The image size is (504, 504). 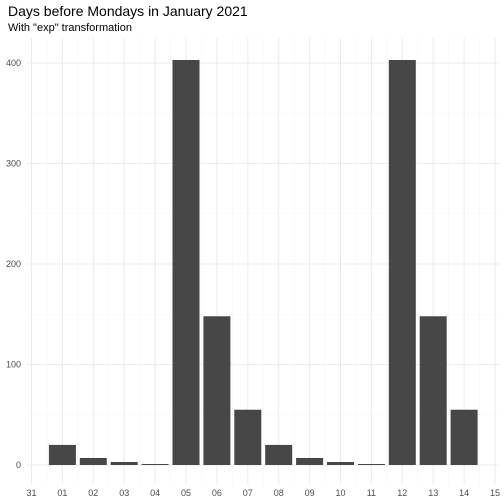 What do you see at coordinates (495, 493) in the screenshot?
I see `x-tick-label: 15` at bounding box center [495, 493].